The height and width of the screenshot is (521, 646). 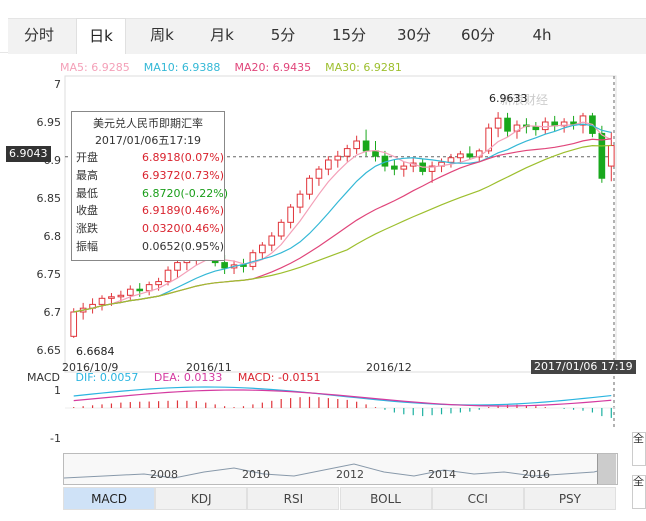 I want to click on low-label: 6.6684, so click(x=95, y=351).